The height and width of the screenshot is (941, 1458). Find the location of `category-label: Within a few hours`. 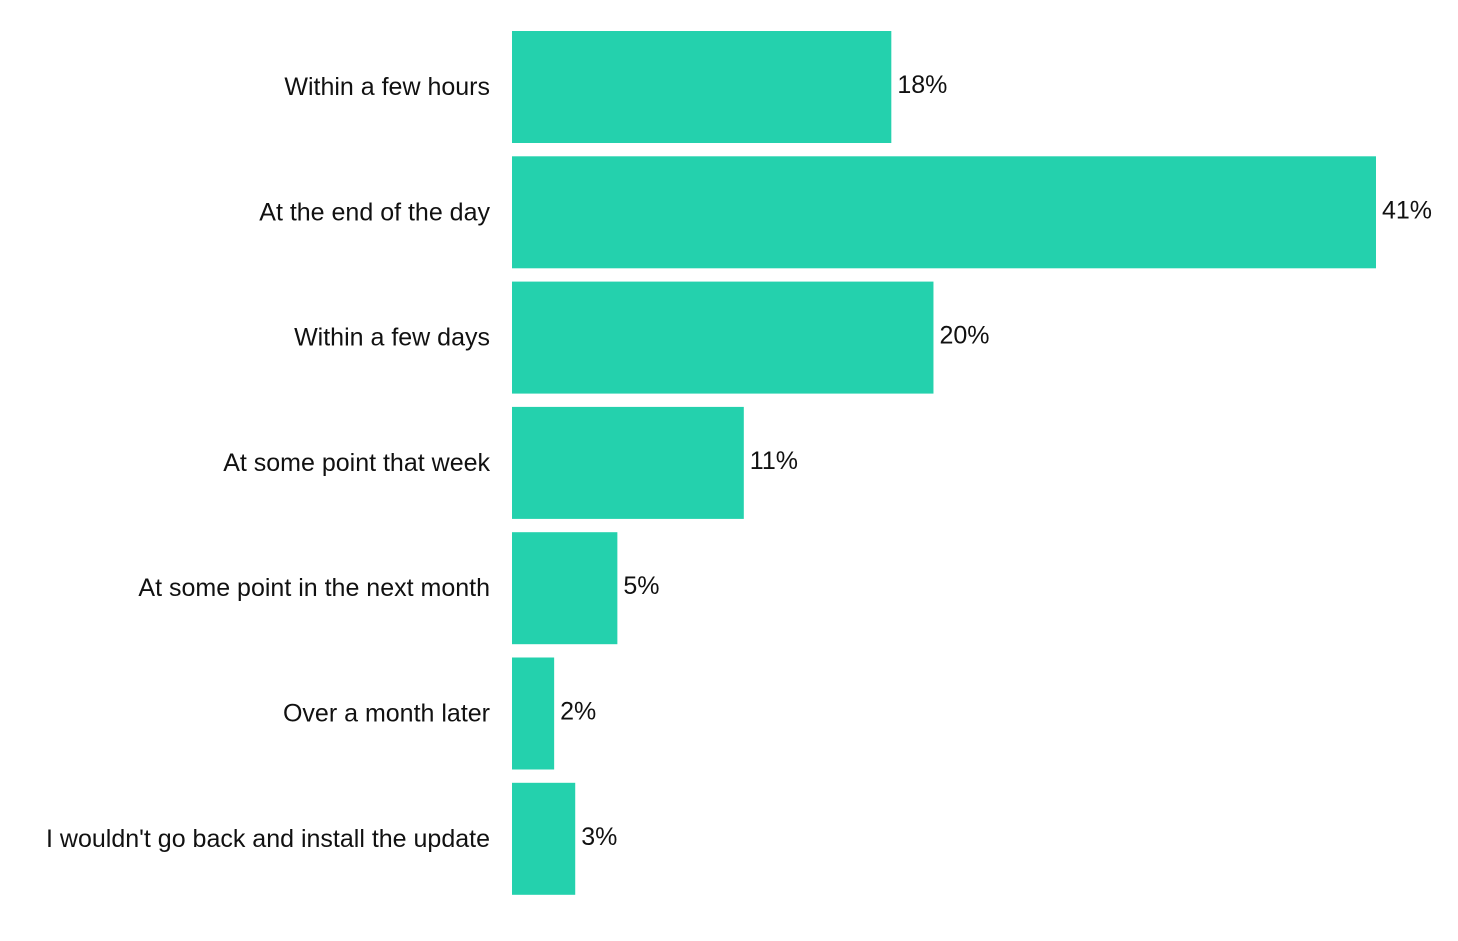

category-label: Within a few hours is located at coordinates (387, 87).